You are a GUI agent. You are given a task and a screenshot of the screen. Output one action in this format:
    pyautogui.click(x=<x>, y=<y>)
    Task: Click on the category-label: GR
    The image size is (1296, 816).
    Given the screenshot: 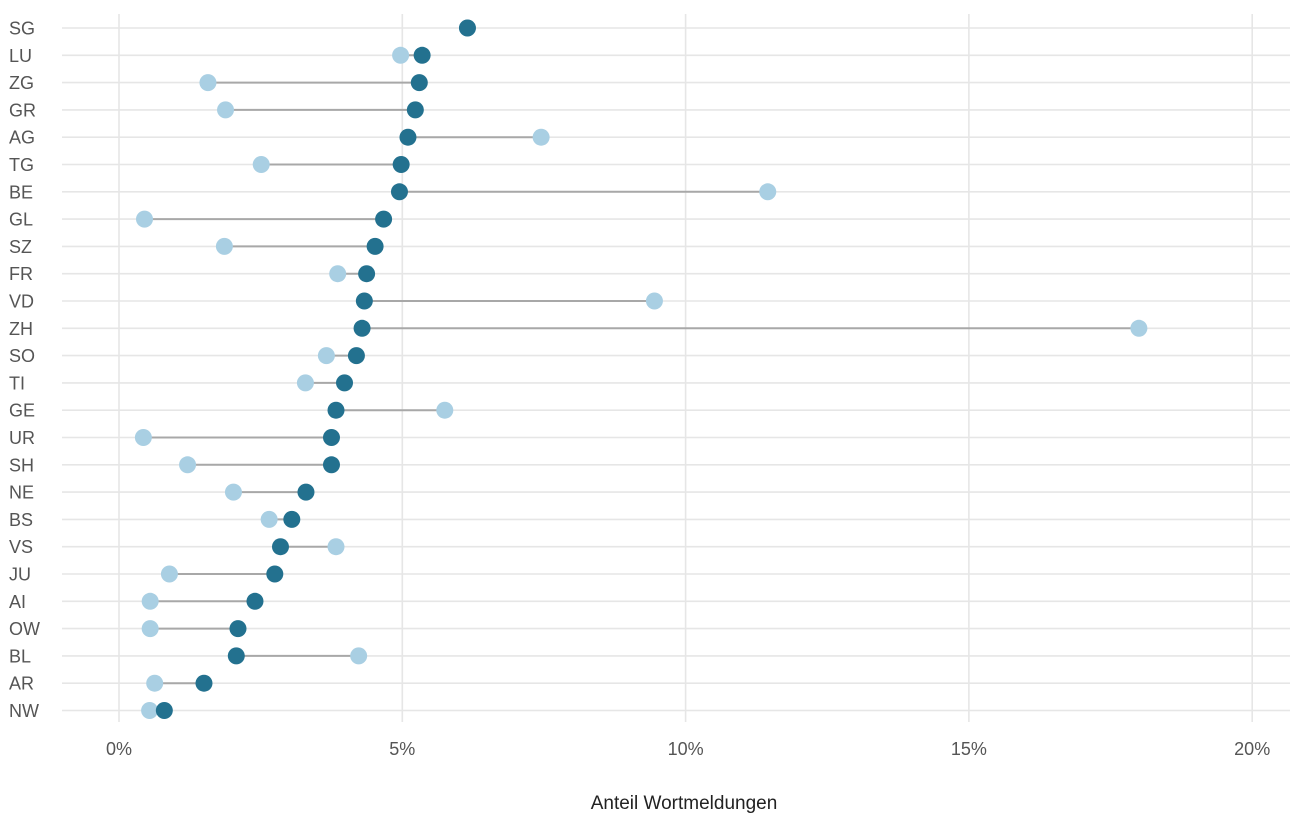 What is the action you would take?
    pyautogui.click(x=22, y=110)
    